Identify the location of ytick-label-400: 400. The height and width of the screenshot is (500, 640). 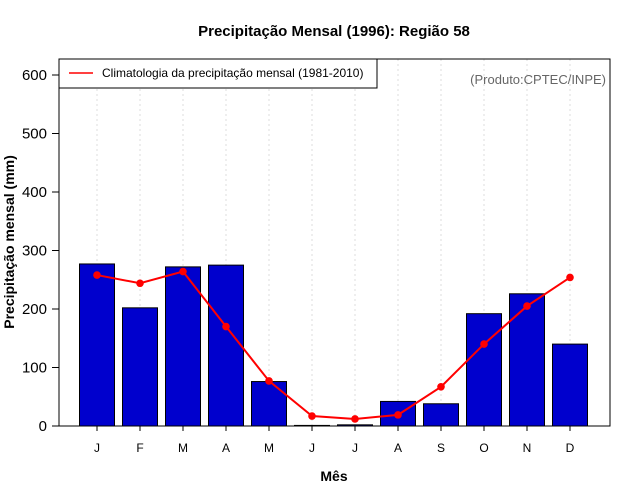
(34, 192).